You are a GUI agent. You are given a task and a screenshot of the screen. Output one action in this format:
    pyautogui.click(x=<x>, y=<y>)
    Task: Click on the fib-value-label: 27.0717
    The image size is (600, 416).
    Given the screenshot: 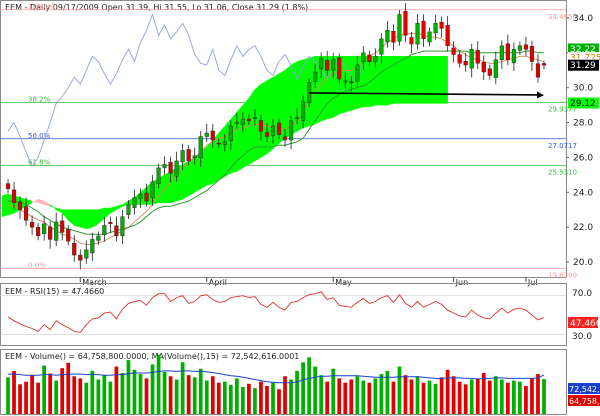 What is the action you would take?
    pyautogui.click(x=562, y=146)
    